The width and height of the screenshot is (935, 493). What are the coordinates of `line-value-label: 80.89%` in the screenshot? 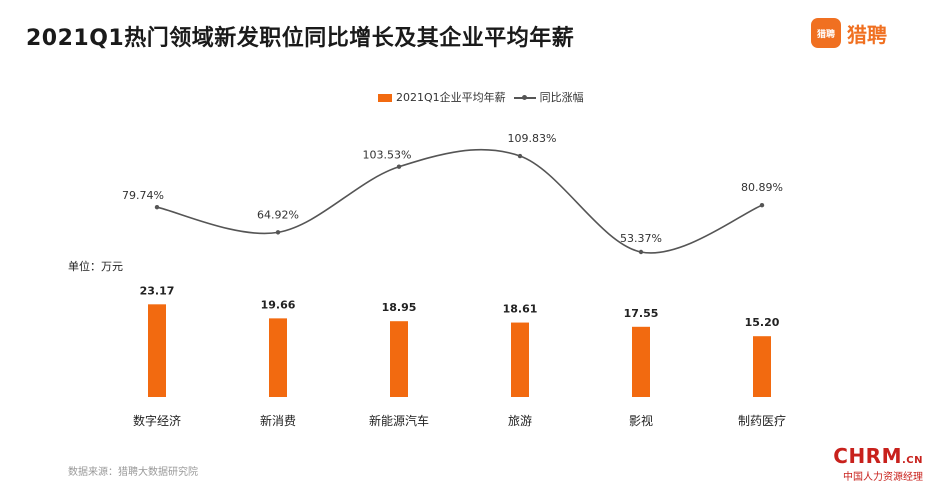 It's located at (762, 187).